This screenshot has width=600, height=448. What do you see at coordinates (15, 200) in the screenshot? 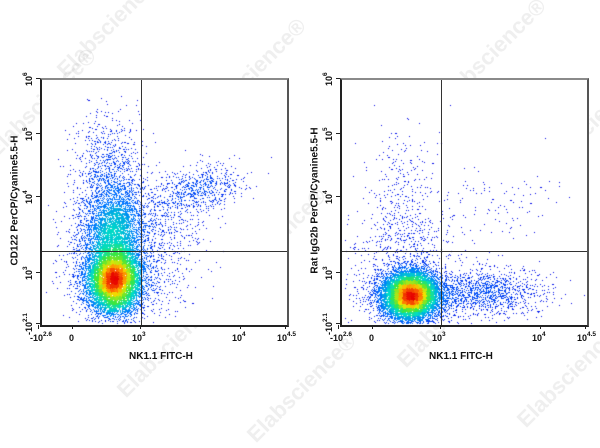
I see `y-axis-label: CD122 PerCP/Cyanine5.5-H` at bounding box center [15, 200].